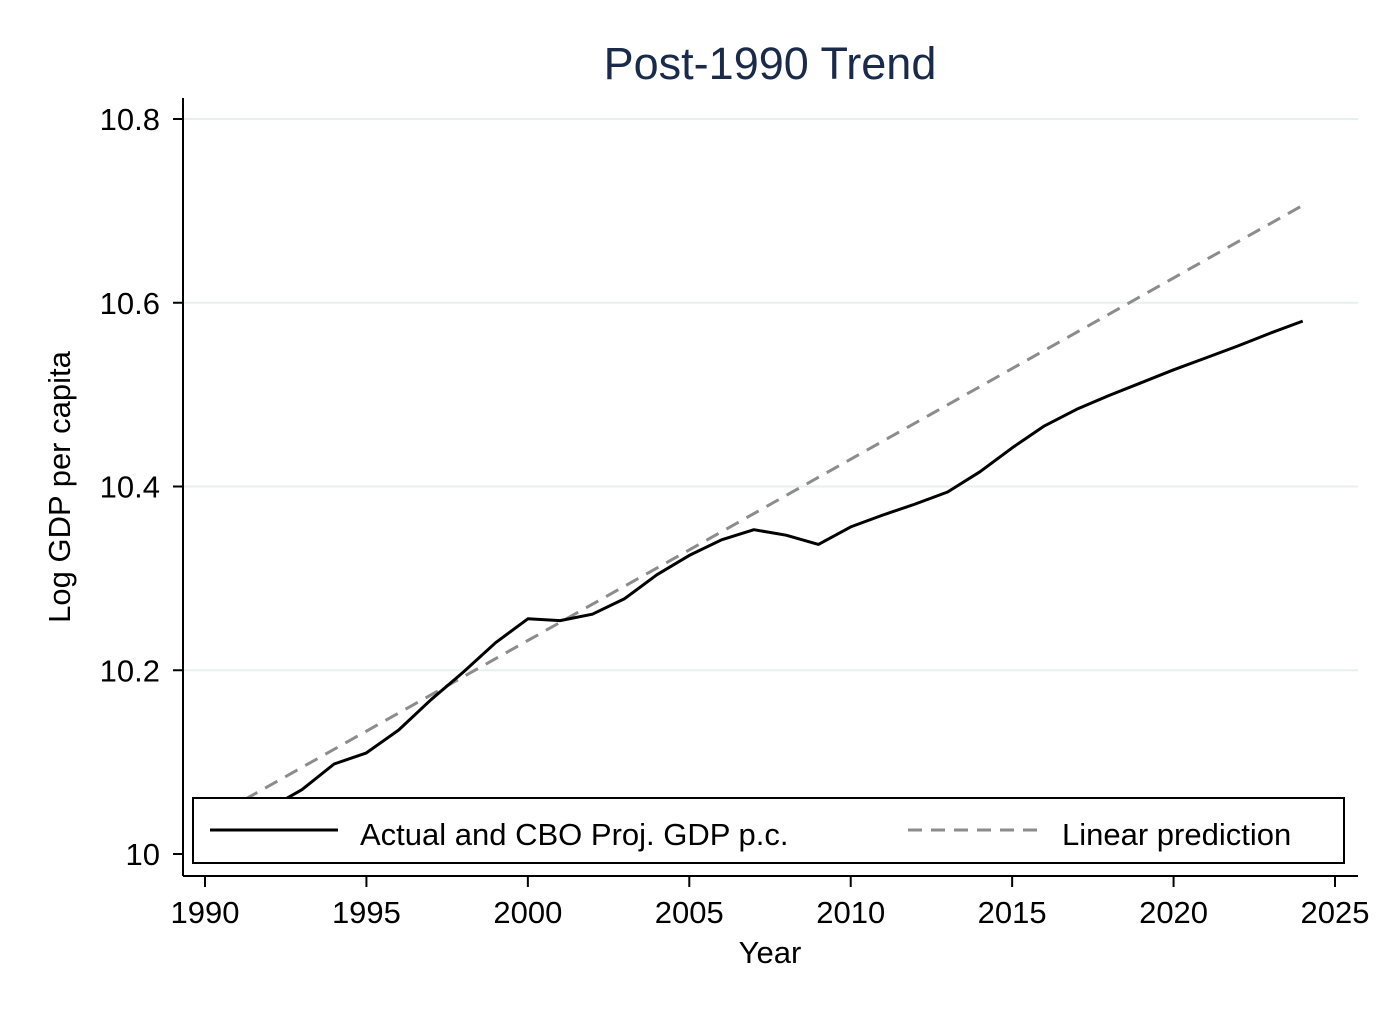  I want to click on x-tick-label: 2005, so click(689, 912).